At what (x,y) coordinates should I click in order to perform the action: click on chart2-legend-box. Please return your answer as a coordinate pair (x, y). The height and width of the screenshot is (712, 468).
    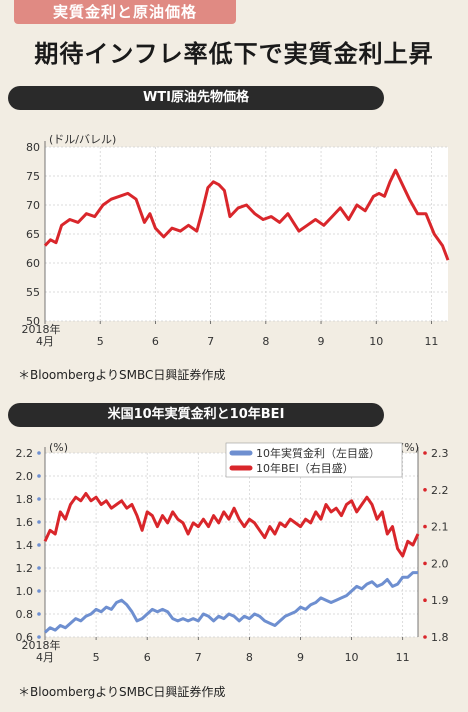
    Looking at the image, I should click on (314, 460).